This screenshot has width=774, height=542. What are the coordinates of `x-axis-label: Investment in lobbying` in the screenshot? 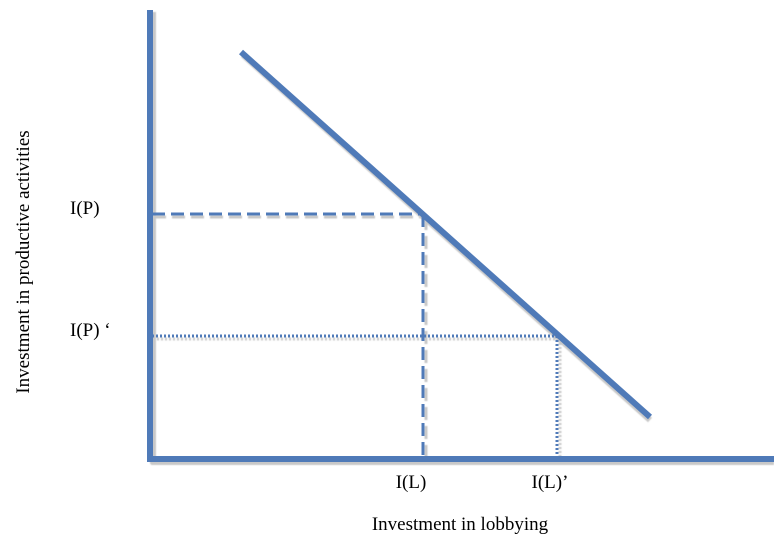 It's located at (460, 524).